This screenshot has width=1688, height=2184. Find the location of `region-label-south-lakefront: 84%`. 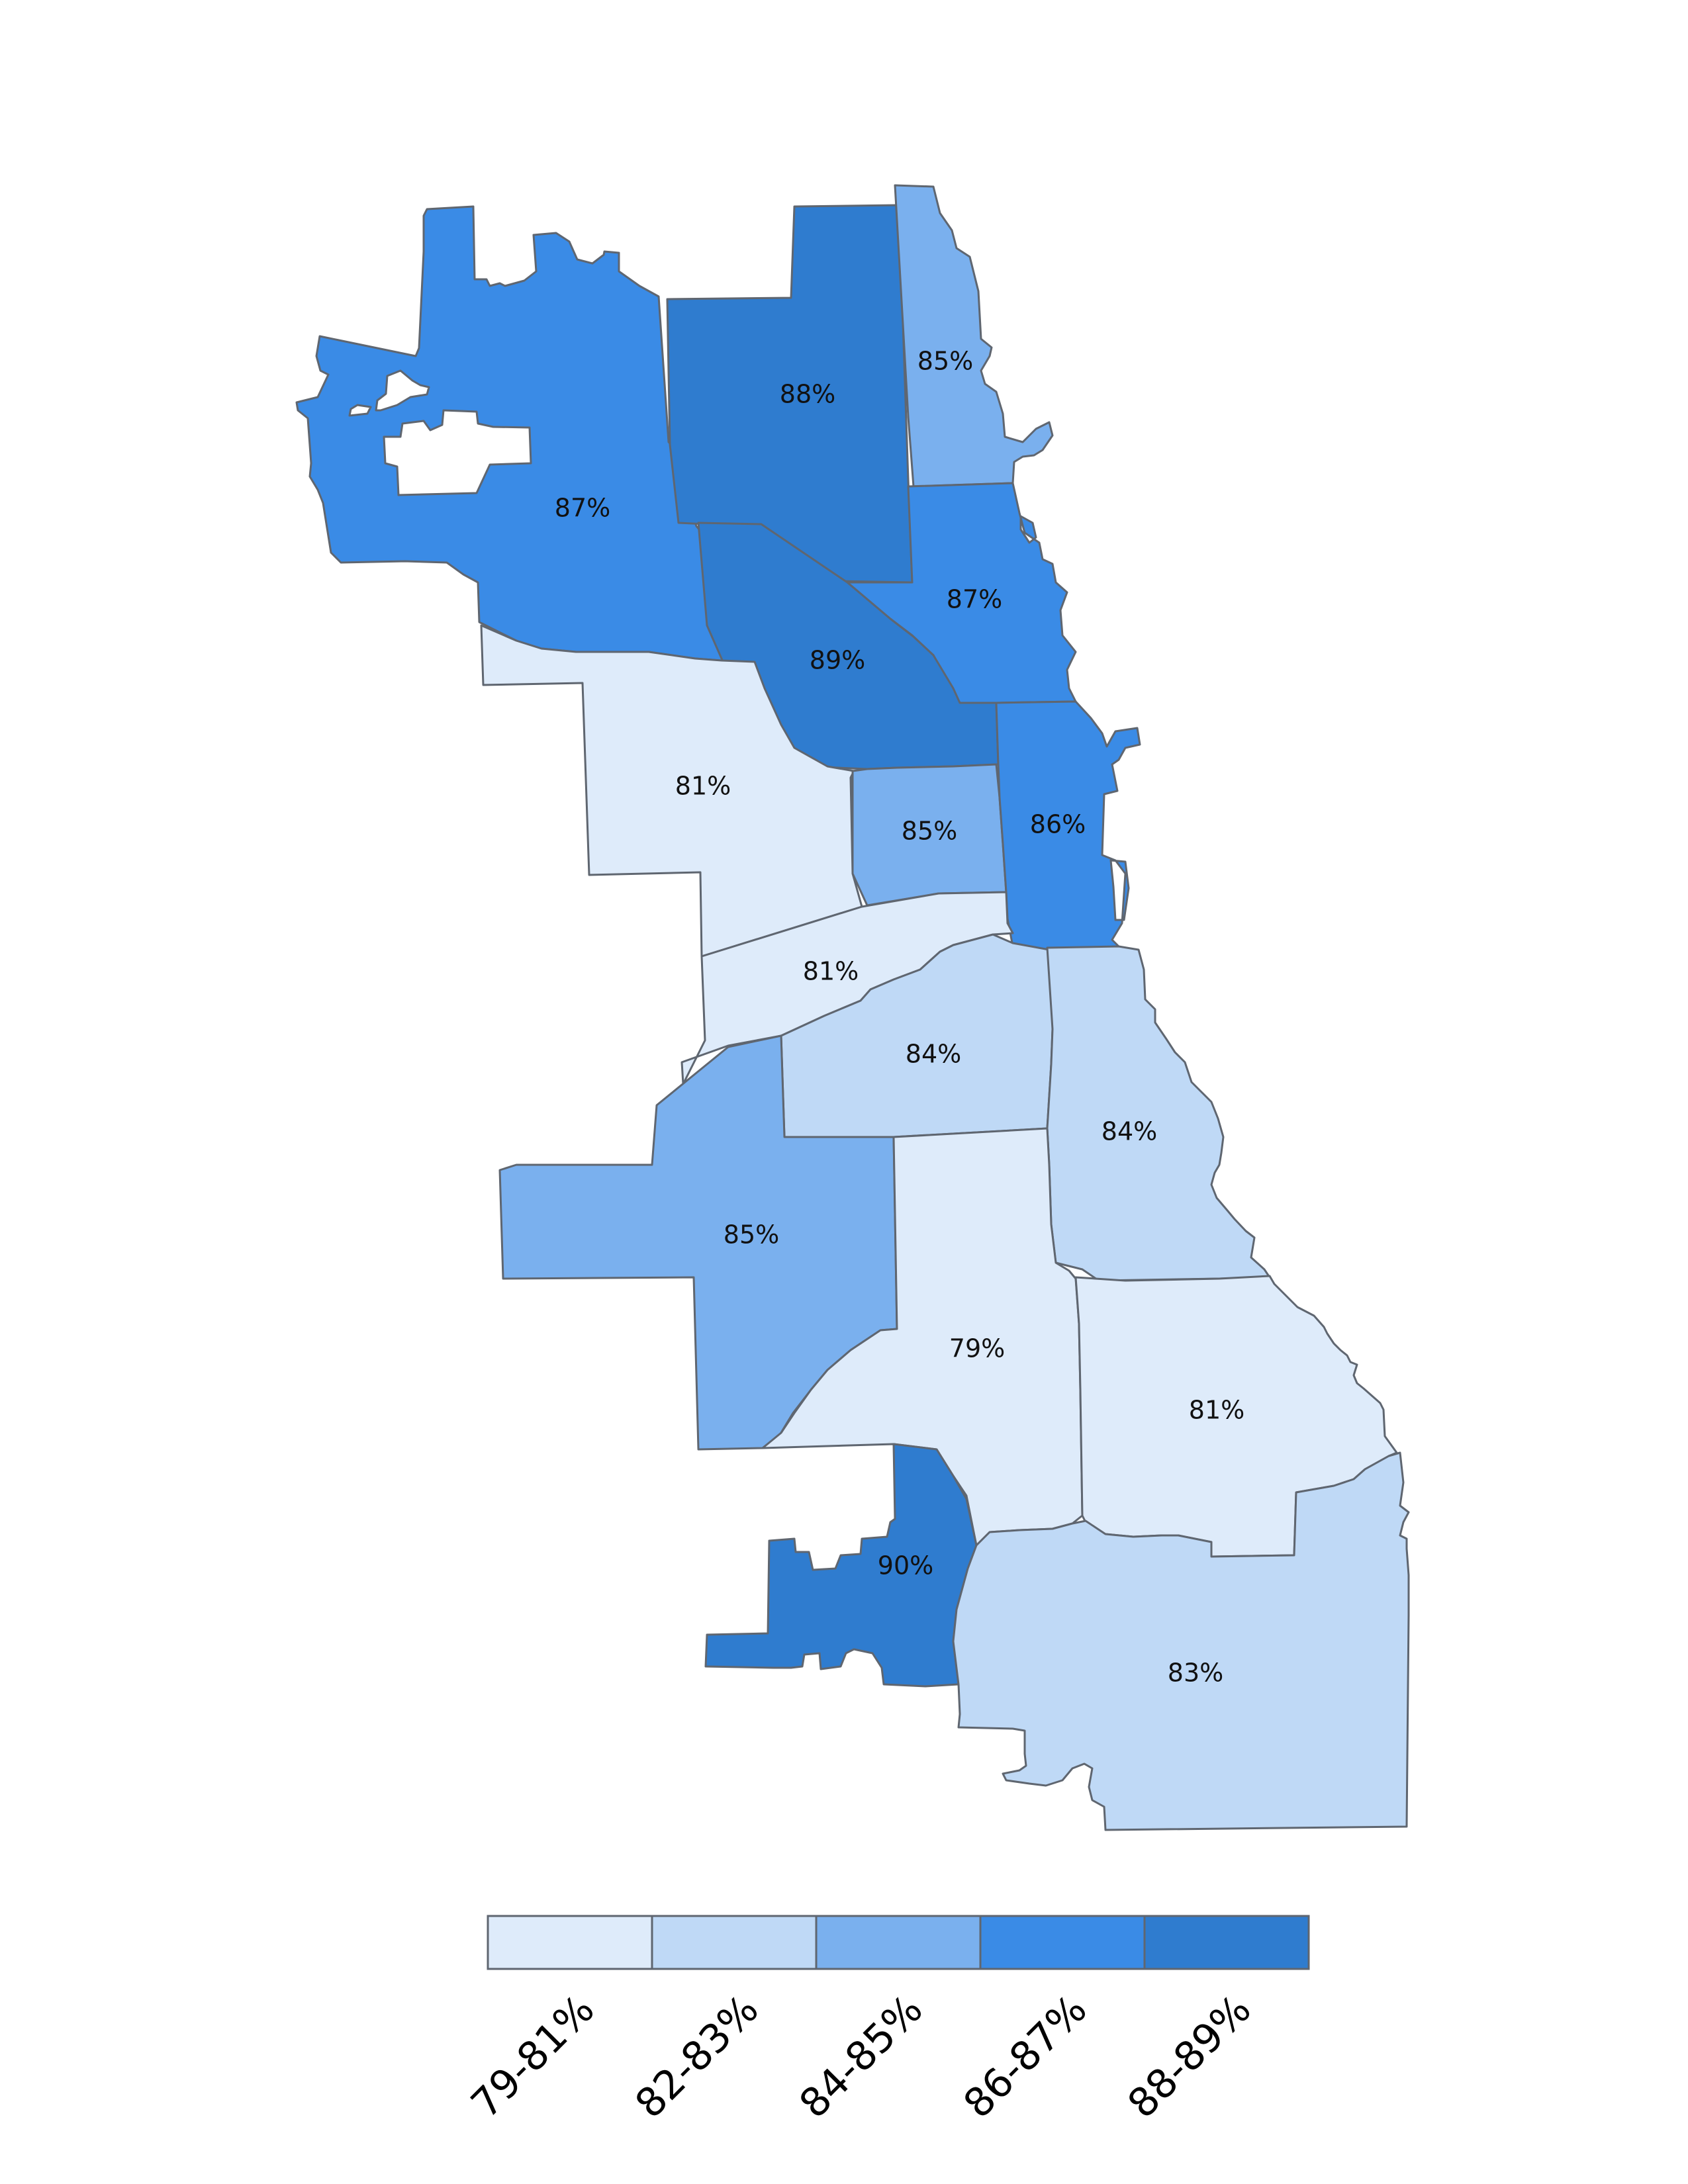

region-label-south-lakefront: 84% is located at coordinates (1129, 1131).